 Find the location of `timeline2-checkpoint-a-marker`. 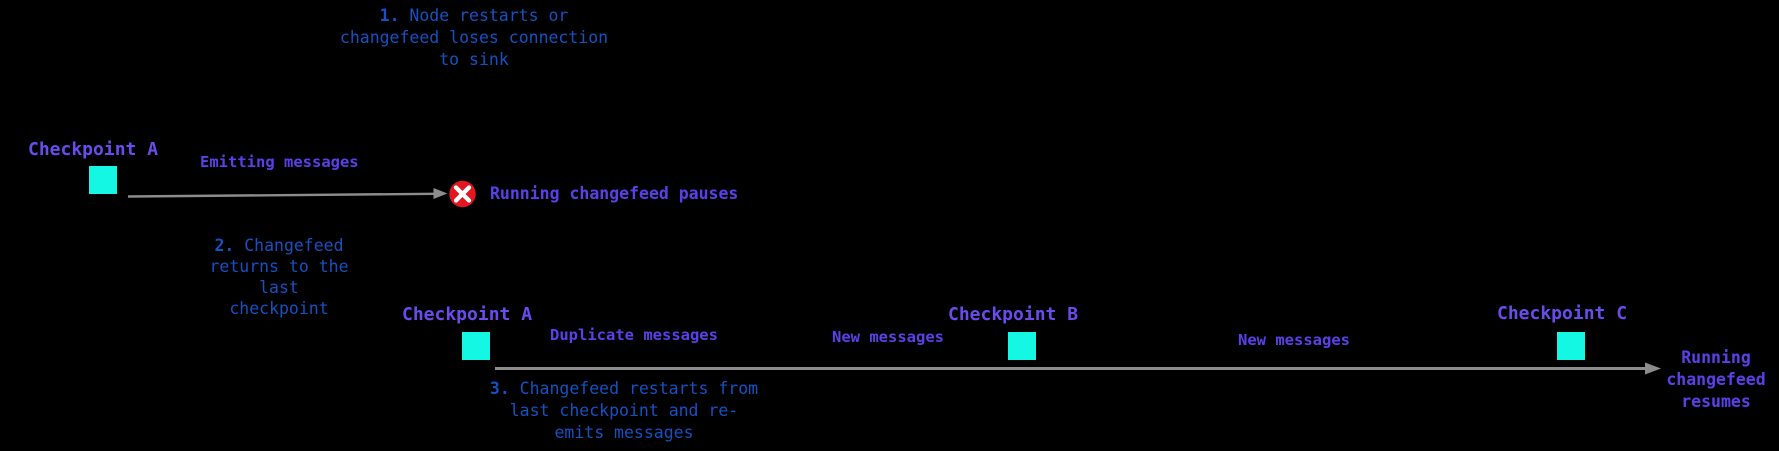

timeline2-checkpoint-a-marker is located at coordinates (476, 346).